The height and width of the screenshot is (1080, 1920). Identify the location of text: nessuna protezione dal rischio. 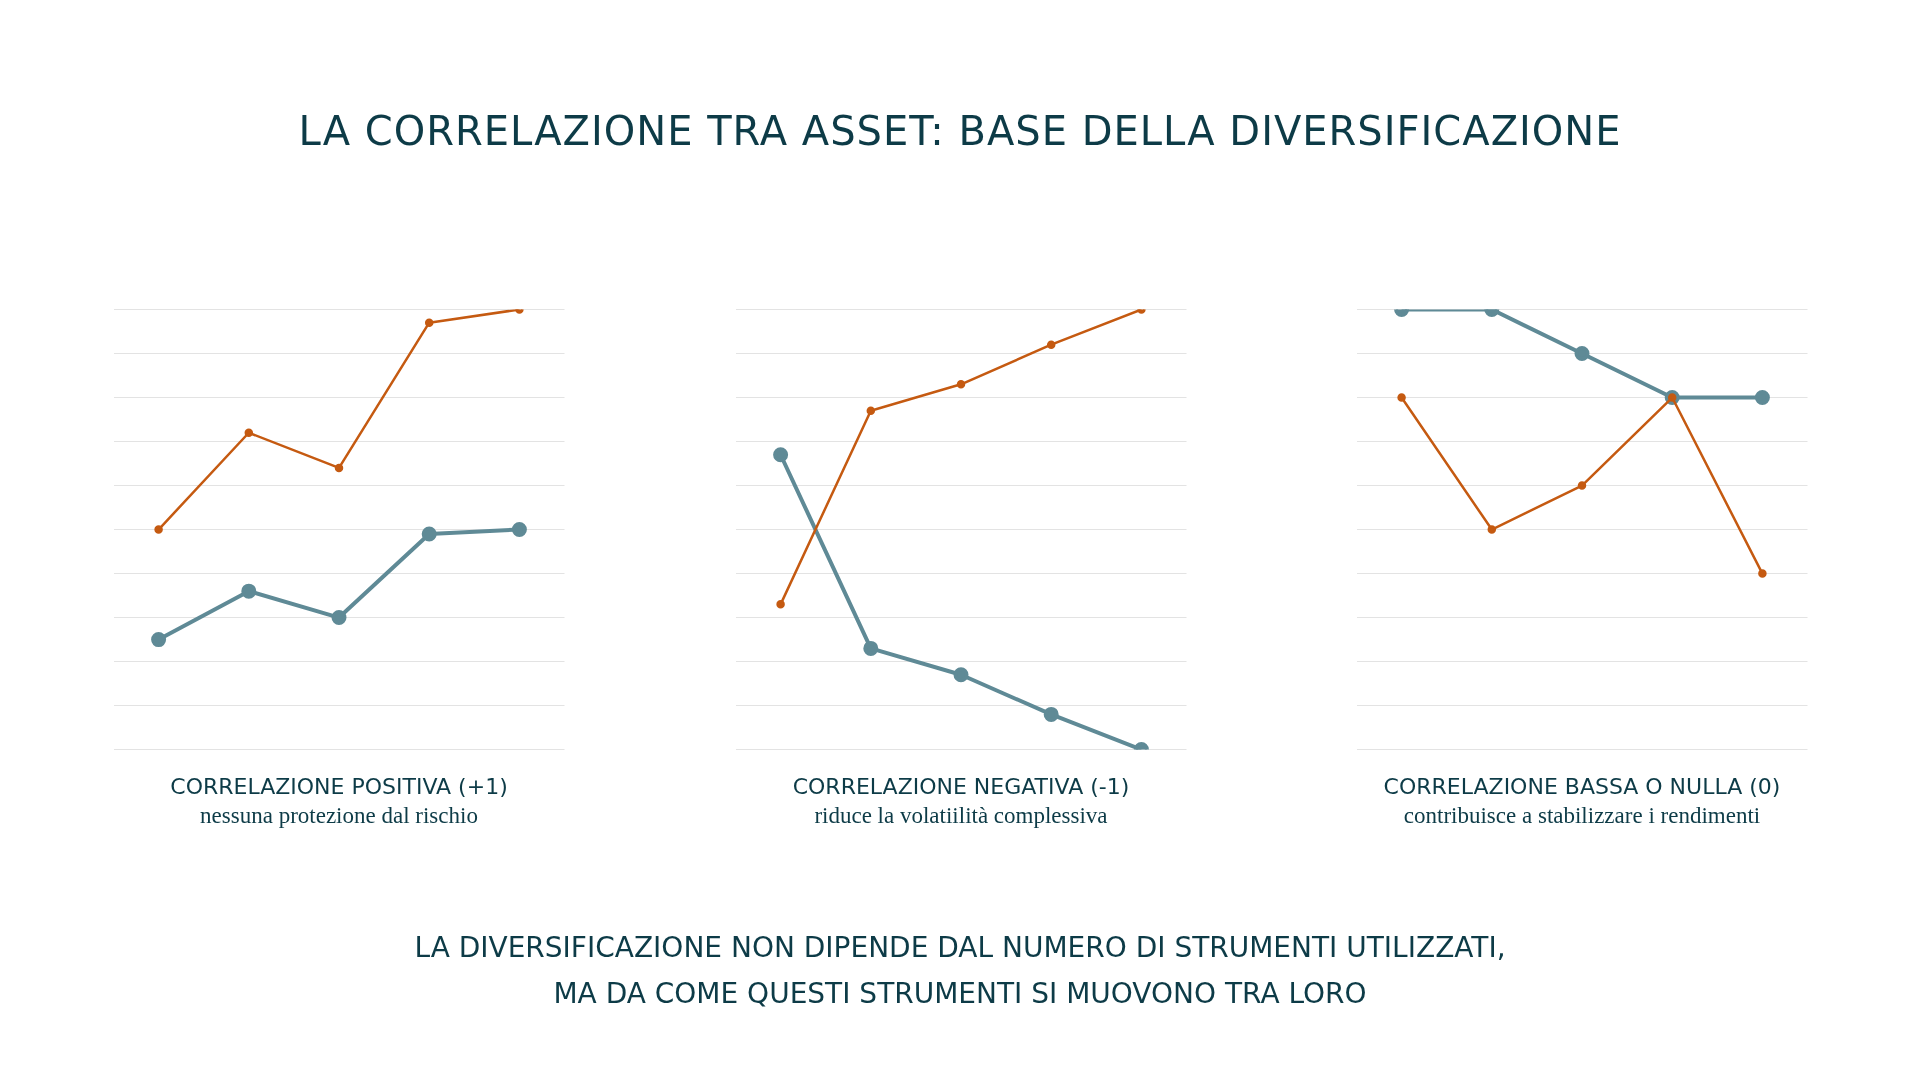
(339, 816).